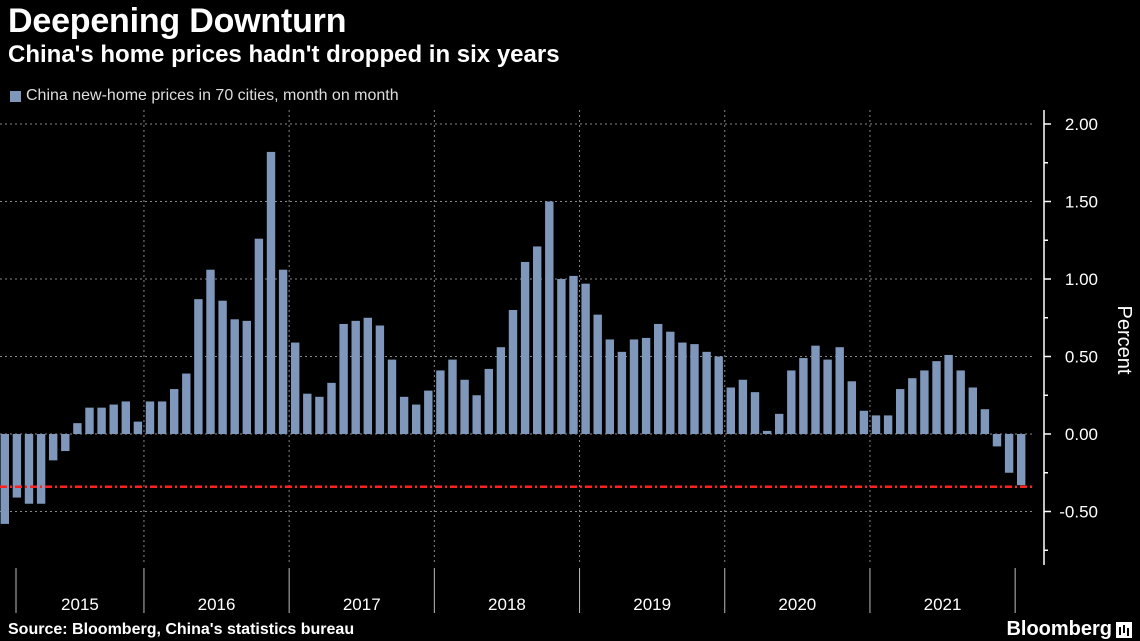  Describe the element at coordinates (515, 591) in the screenshot. I see `x-axis-years: 2015 2016 2017 2018 2019 2020 2021` at that location.